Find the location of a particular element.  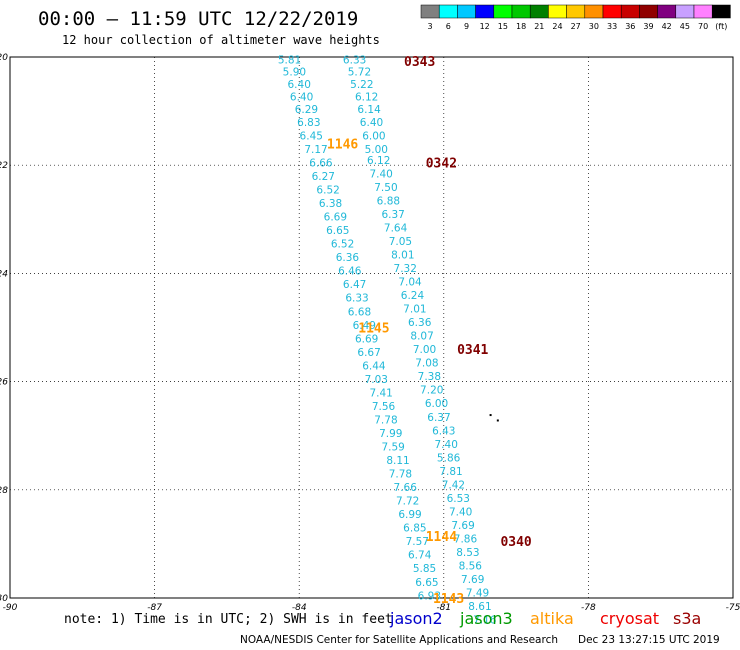

wave-height-value: 6.24 is located at coordinates (413, 296).